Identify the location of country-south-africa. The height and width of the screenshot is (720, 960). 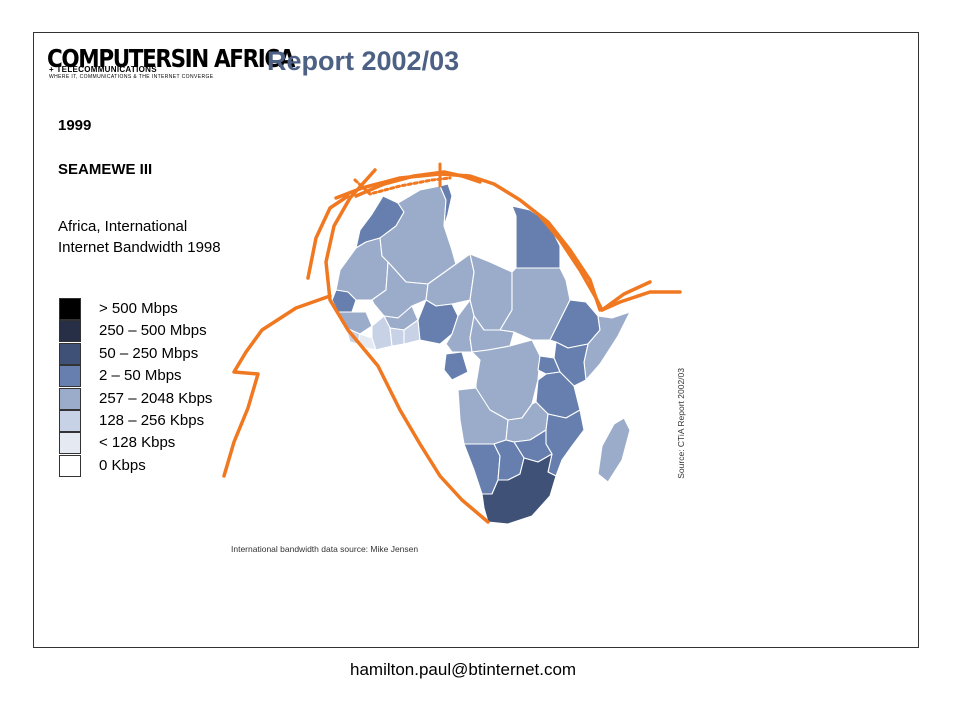
(519, 489).